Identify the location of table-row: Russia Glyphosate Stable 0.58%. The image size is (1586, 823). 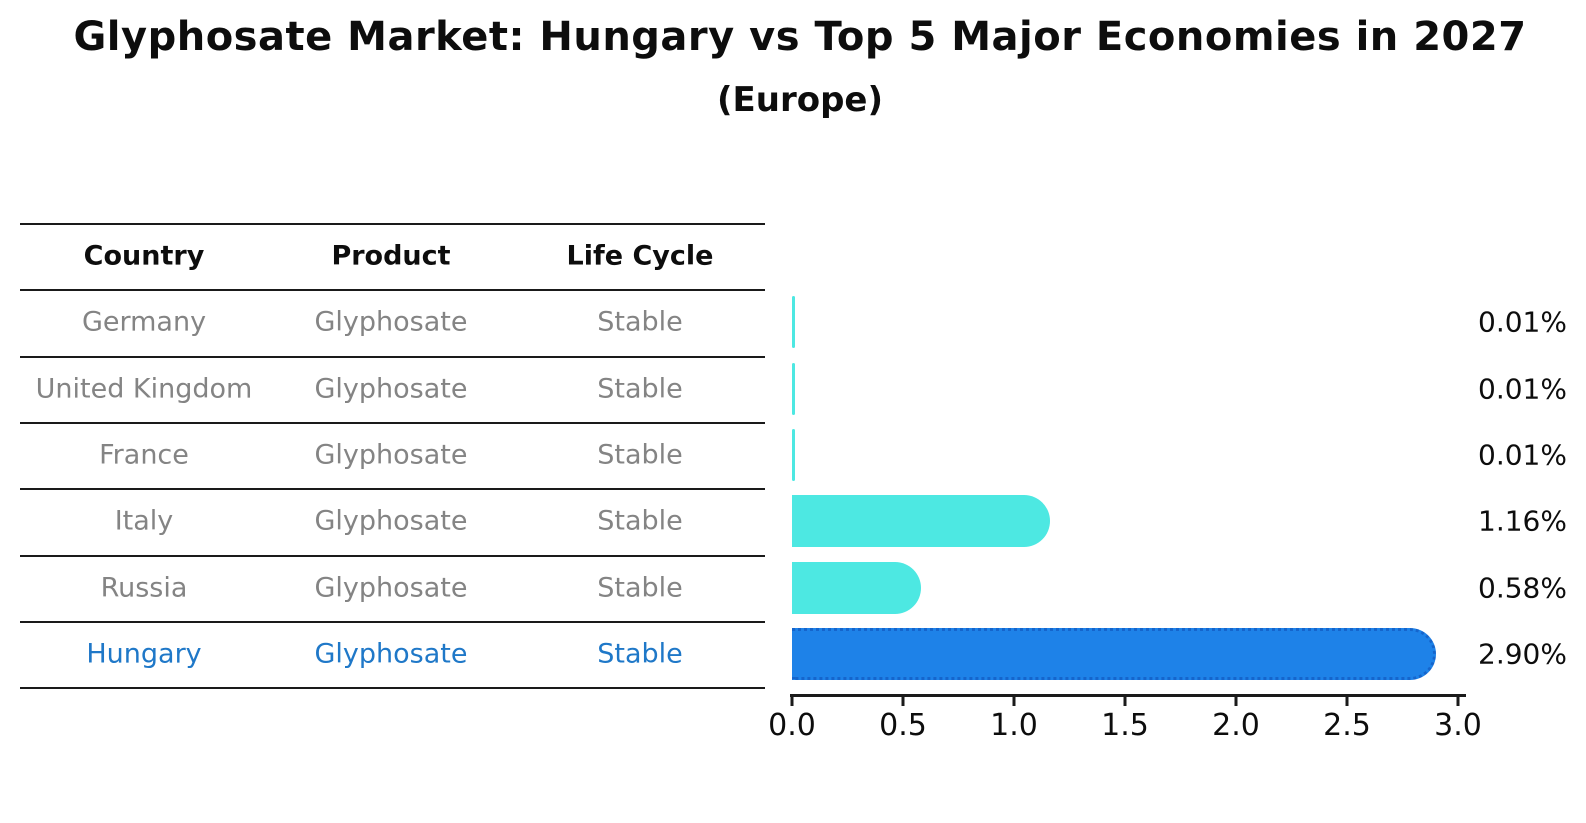
(793, 588).